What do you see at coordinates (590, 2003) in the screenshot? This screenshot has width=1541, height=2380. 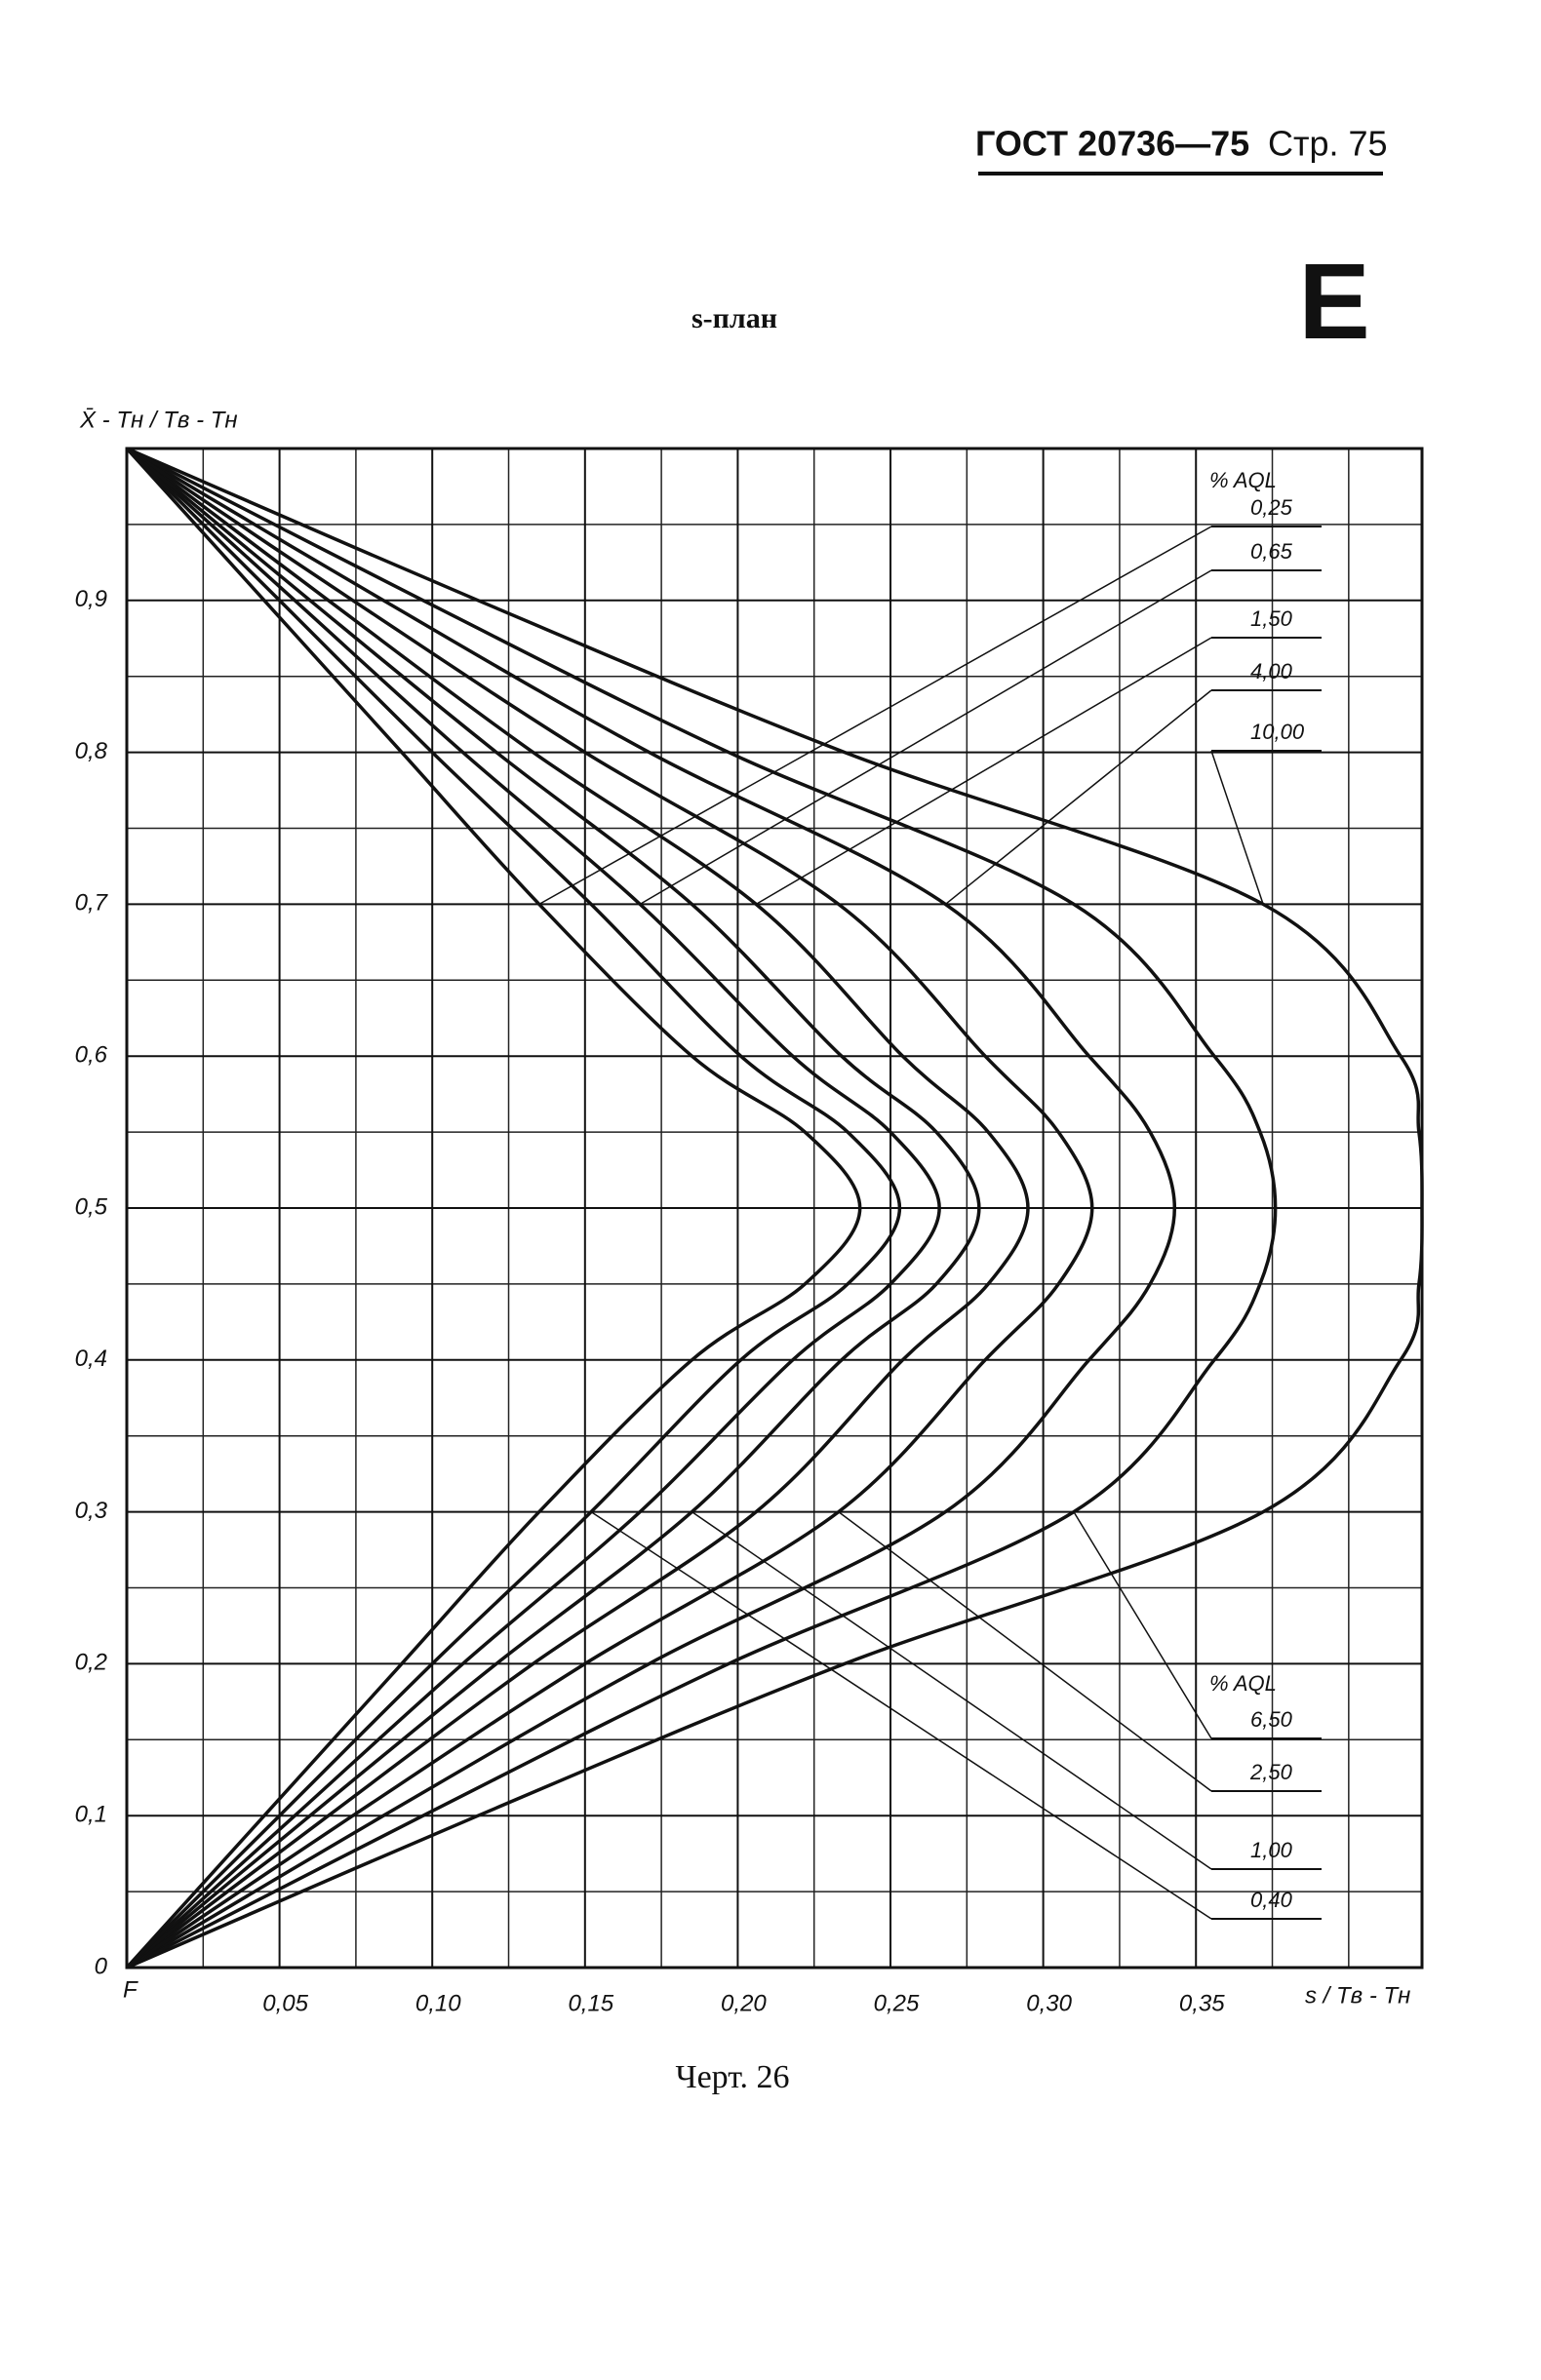 I see `x-tick-label: 0,15` at bounding box center [590, 2003].